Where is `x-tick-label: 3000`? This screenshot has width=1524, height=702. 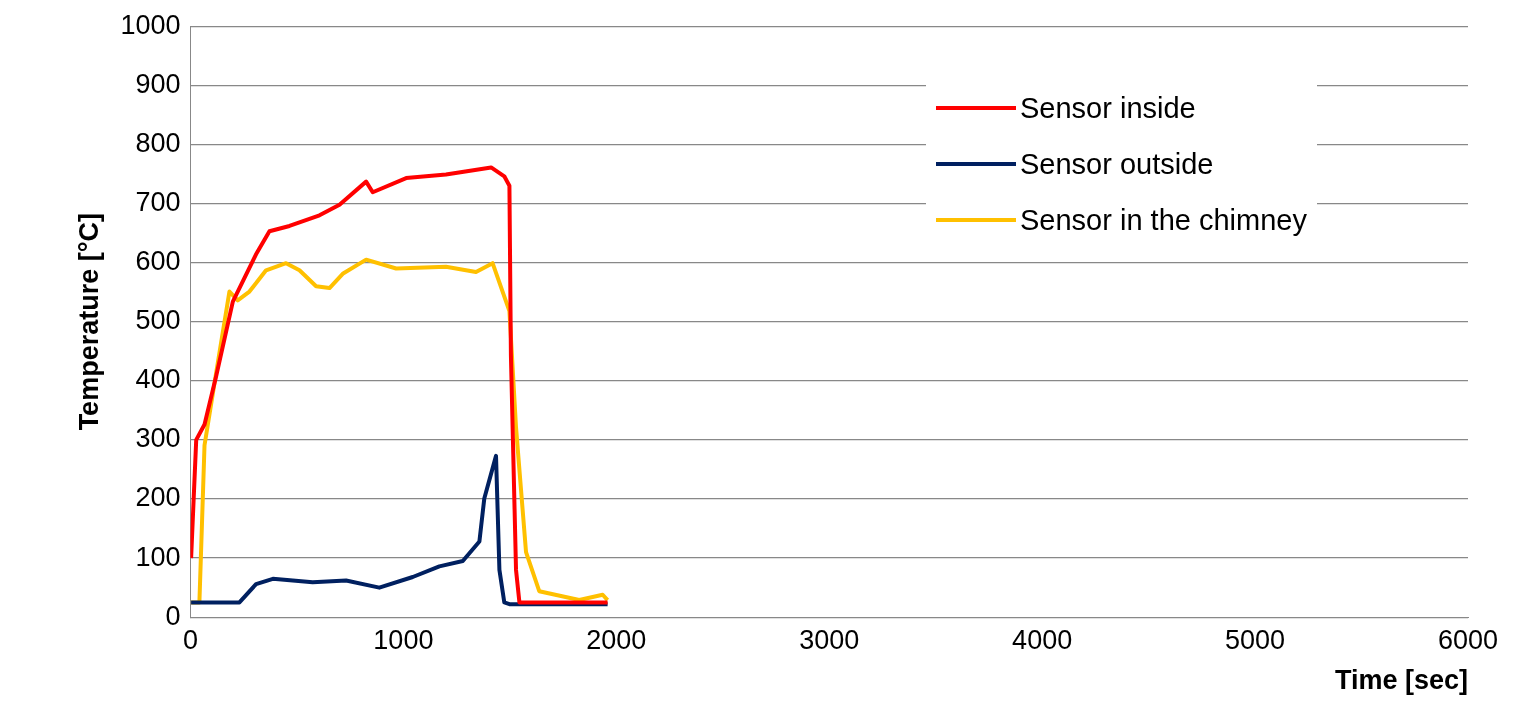
x-tick-label: 3000 is located at coordinates (829, 639).